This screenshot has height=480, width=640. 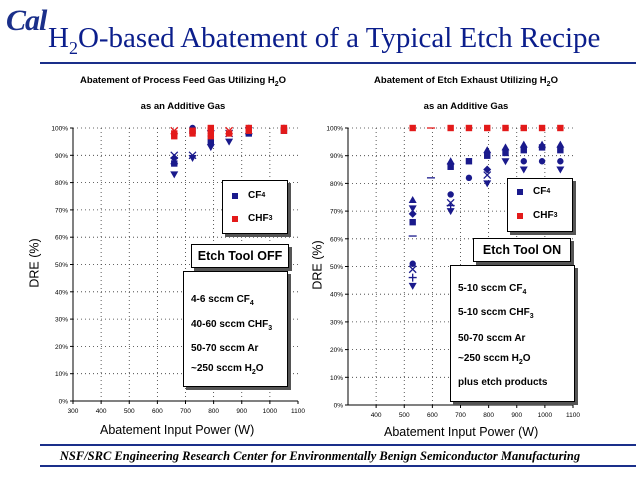 I want to click on cal-logo: Cal, so click(x=26, y=20).